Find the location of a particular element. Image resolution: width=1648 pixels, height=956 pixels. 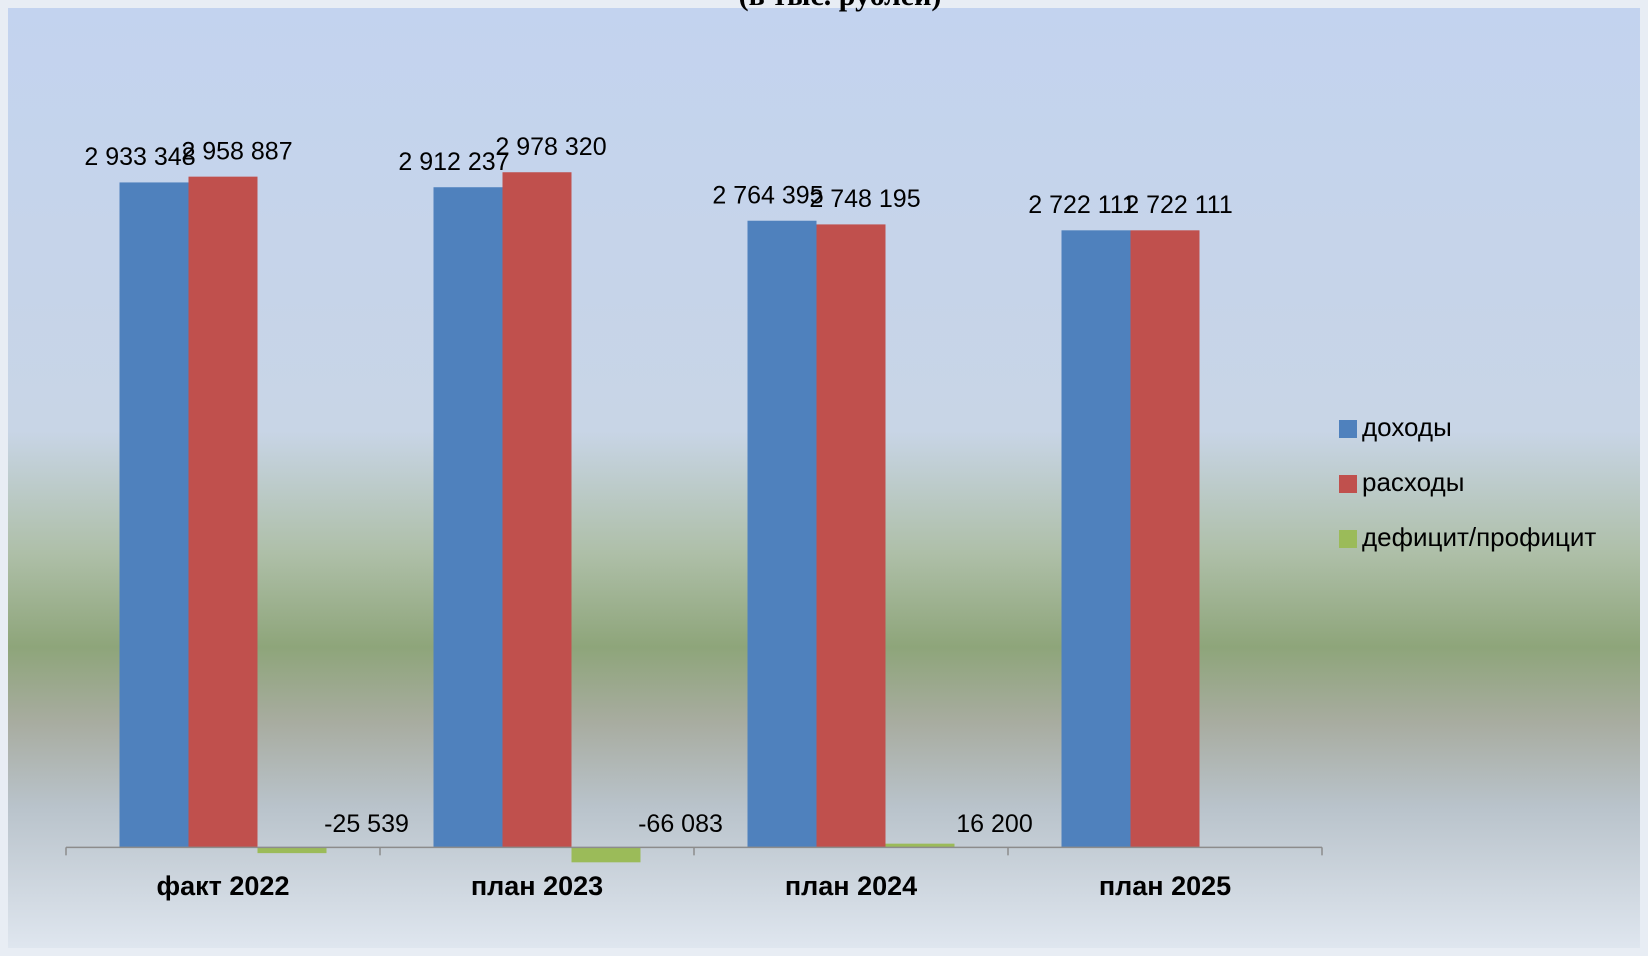

data-label: 2 958 887 is located at coordinates (236, 151).